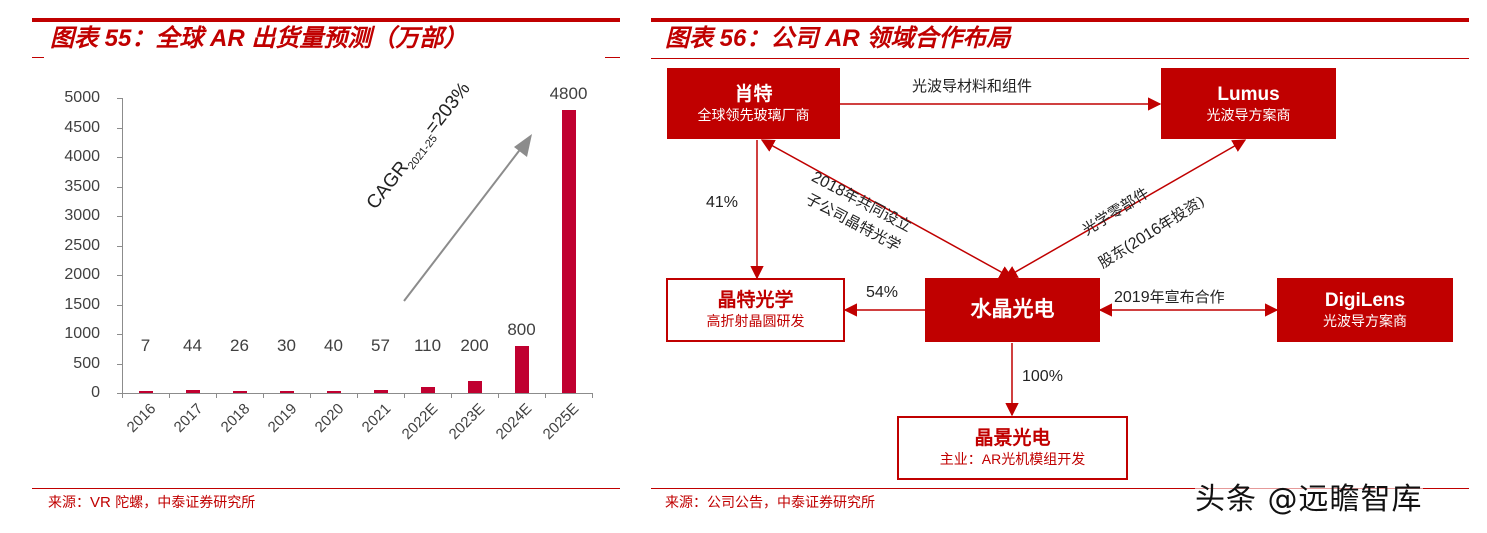  Describe the element at coordinates (467, 218) in the screenshot. I see `cagr-arrow-icon` at that location.